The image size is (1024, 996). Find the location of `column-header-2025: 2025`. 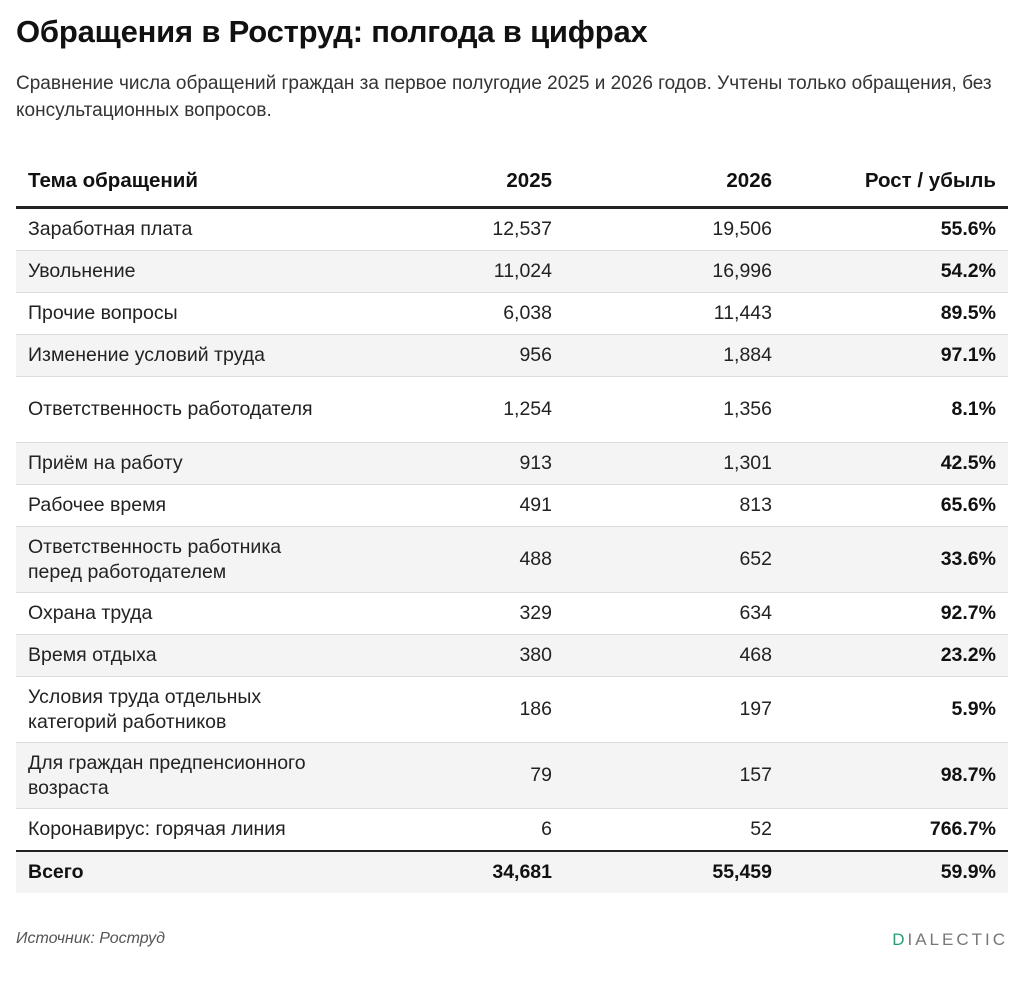

column-header-2025: 2025 is located at coordinates (455, 182).